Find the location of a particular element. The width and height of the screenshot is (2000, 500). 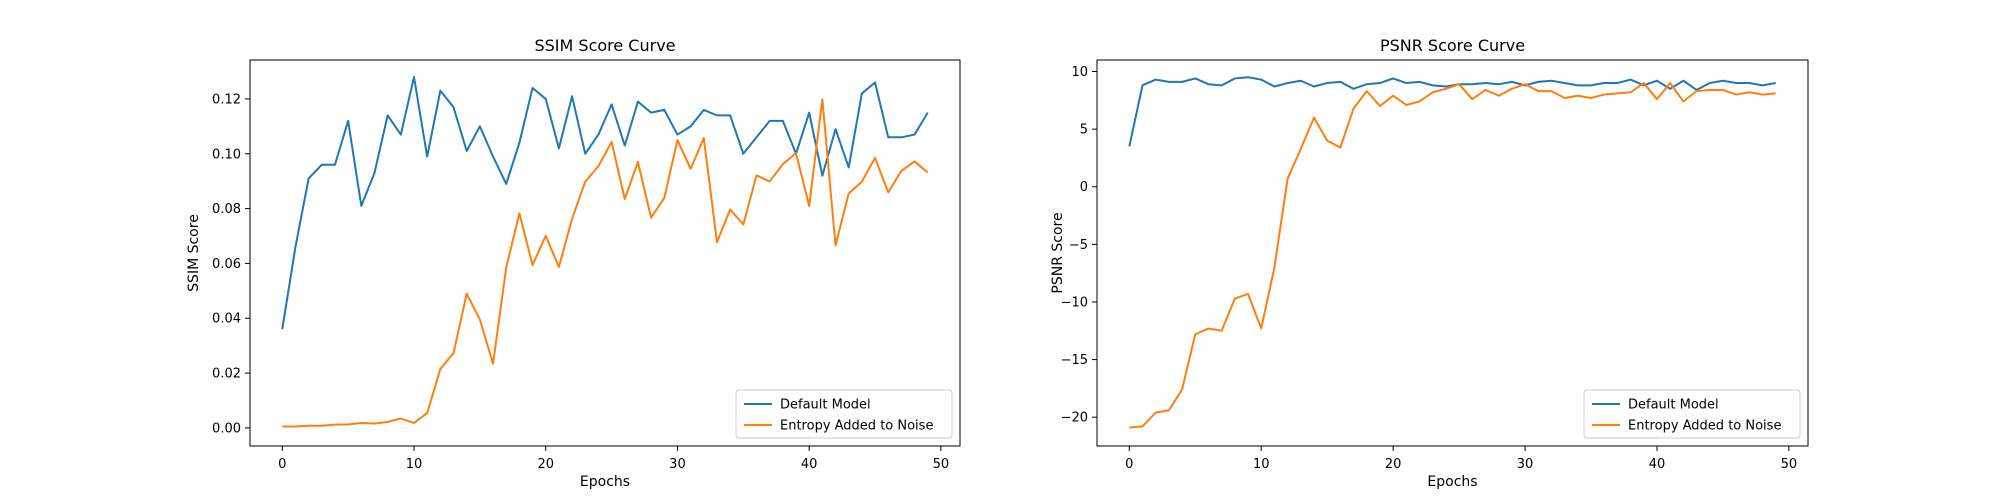

y-axis-label: SSIM Score is located at coordinates (194, 253).